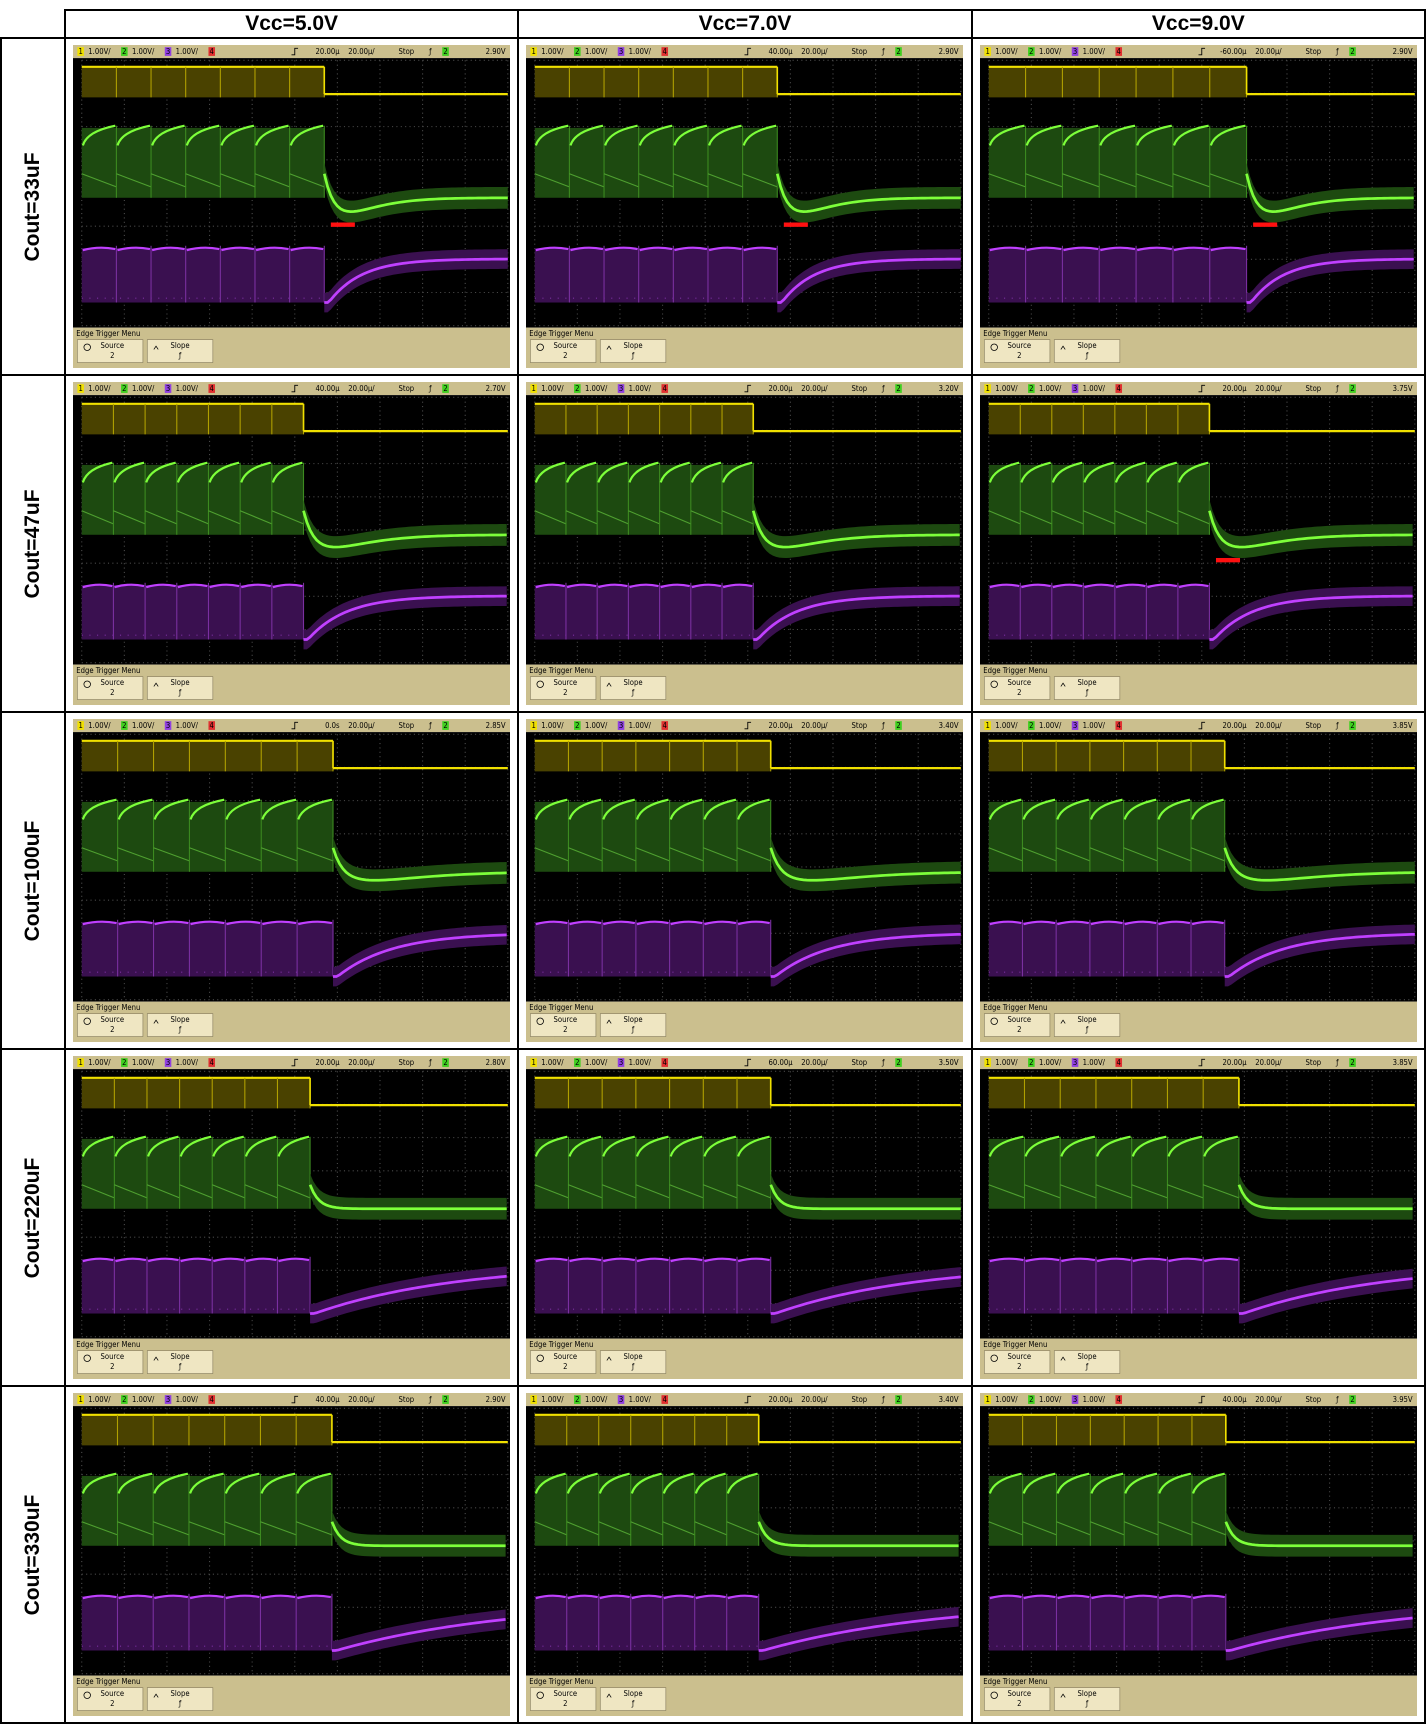  I want to click on source-value: 2, so click(112, 1029).